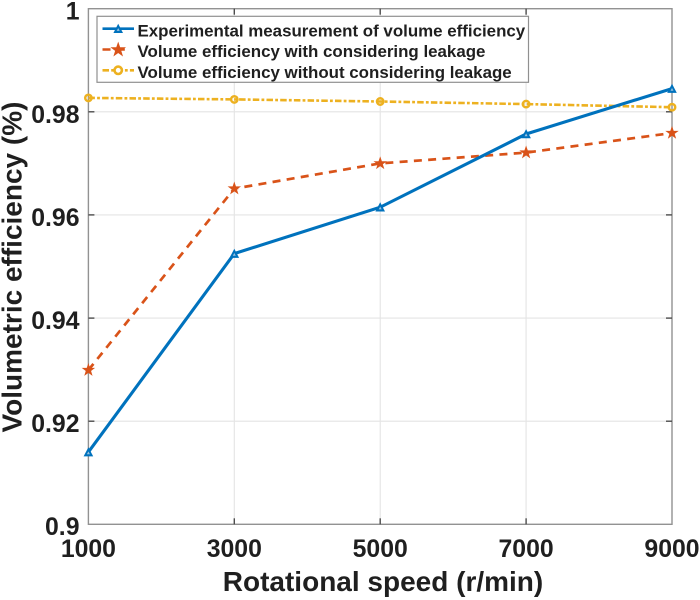 The width and height of the screenshot is (700, 600). Describe the element at coordinates (526, 549) in the screenshot. I see `svg-text: 7000` at that location.